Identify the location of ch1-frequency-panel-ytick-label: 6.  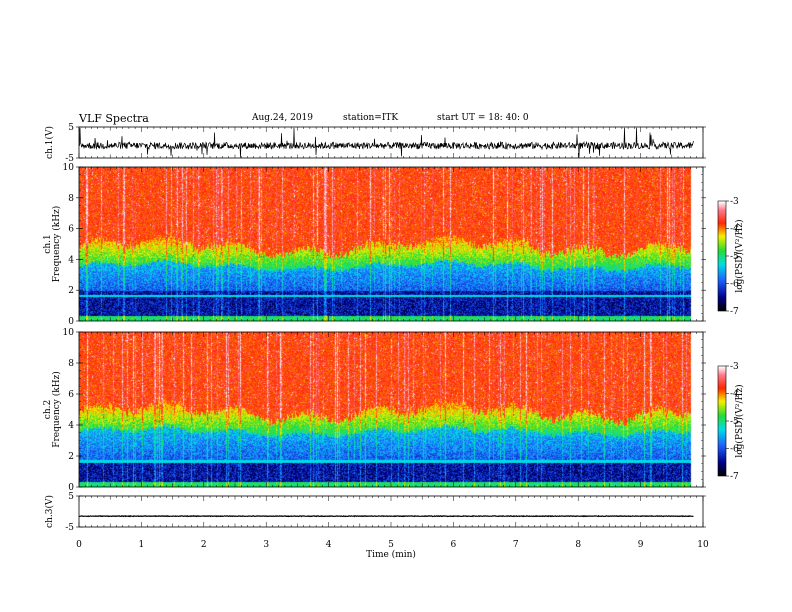
(71, 230).